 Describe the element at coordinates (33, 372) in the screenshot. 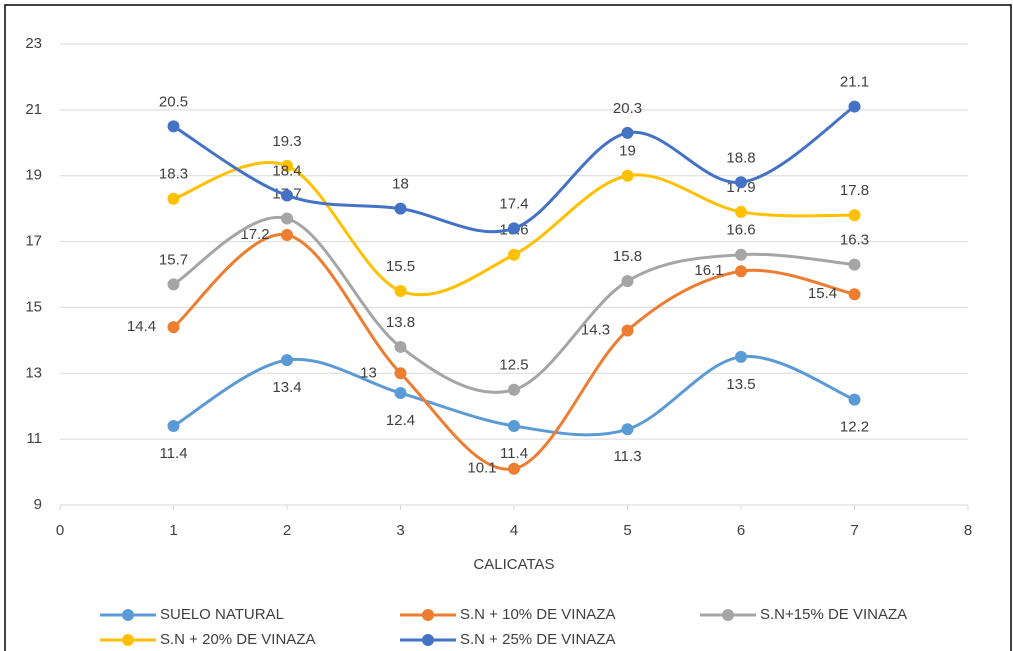

I see `y-tick-label: 13` at that location.